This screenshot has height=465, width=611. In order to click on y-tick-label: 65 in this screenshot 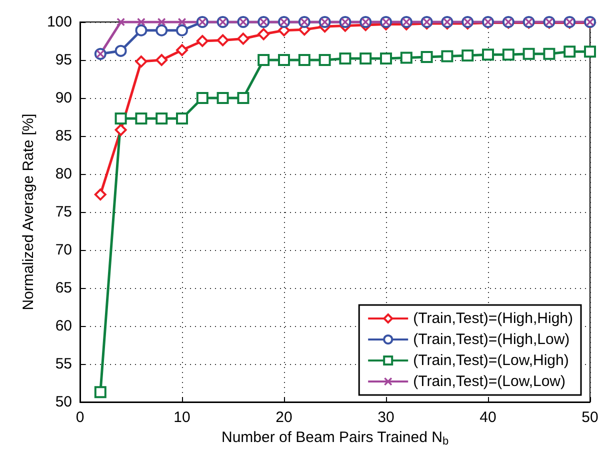, I will do `click(63, 288)`.